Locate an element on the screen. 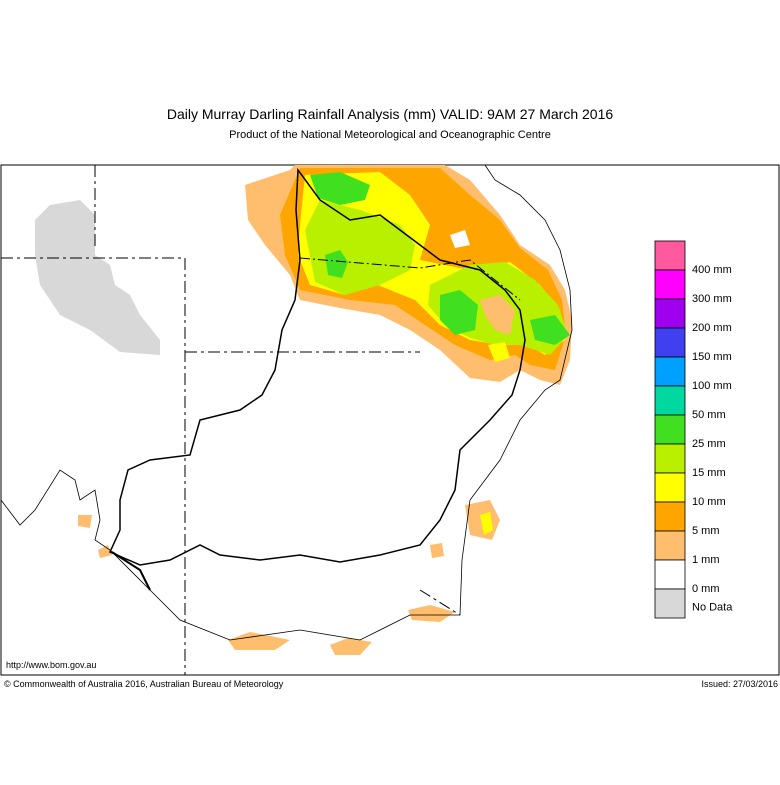 The height and width of the screenshot is (785, 780). legend-label: 400 mm is located at coordinates (712, 270).